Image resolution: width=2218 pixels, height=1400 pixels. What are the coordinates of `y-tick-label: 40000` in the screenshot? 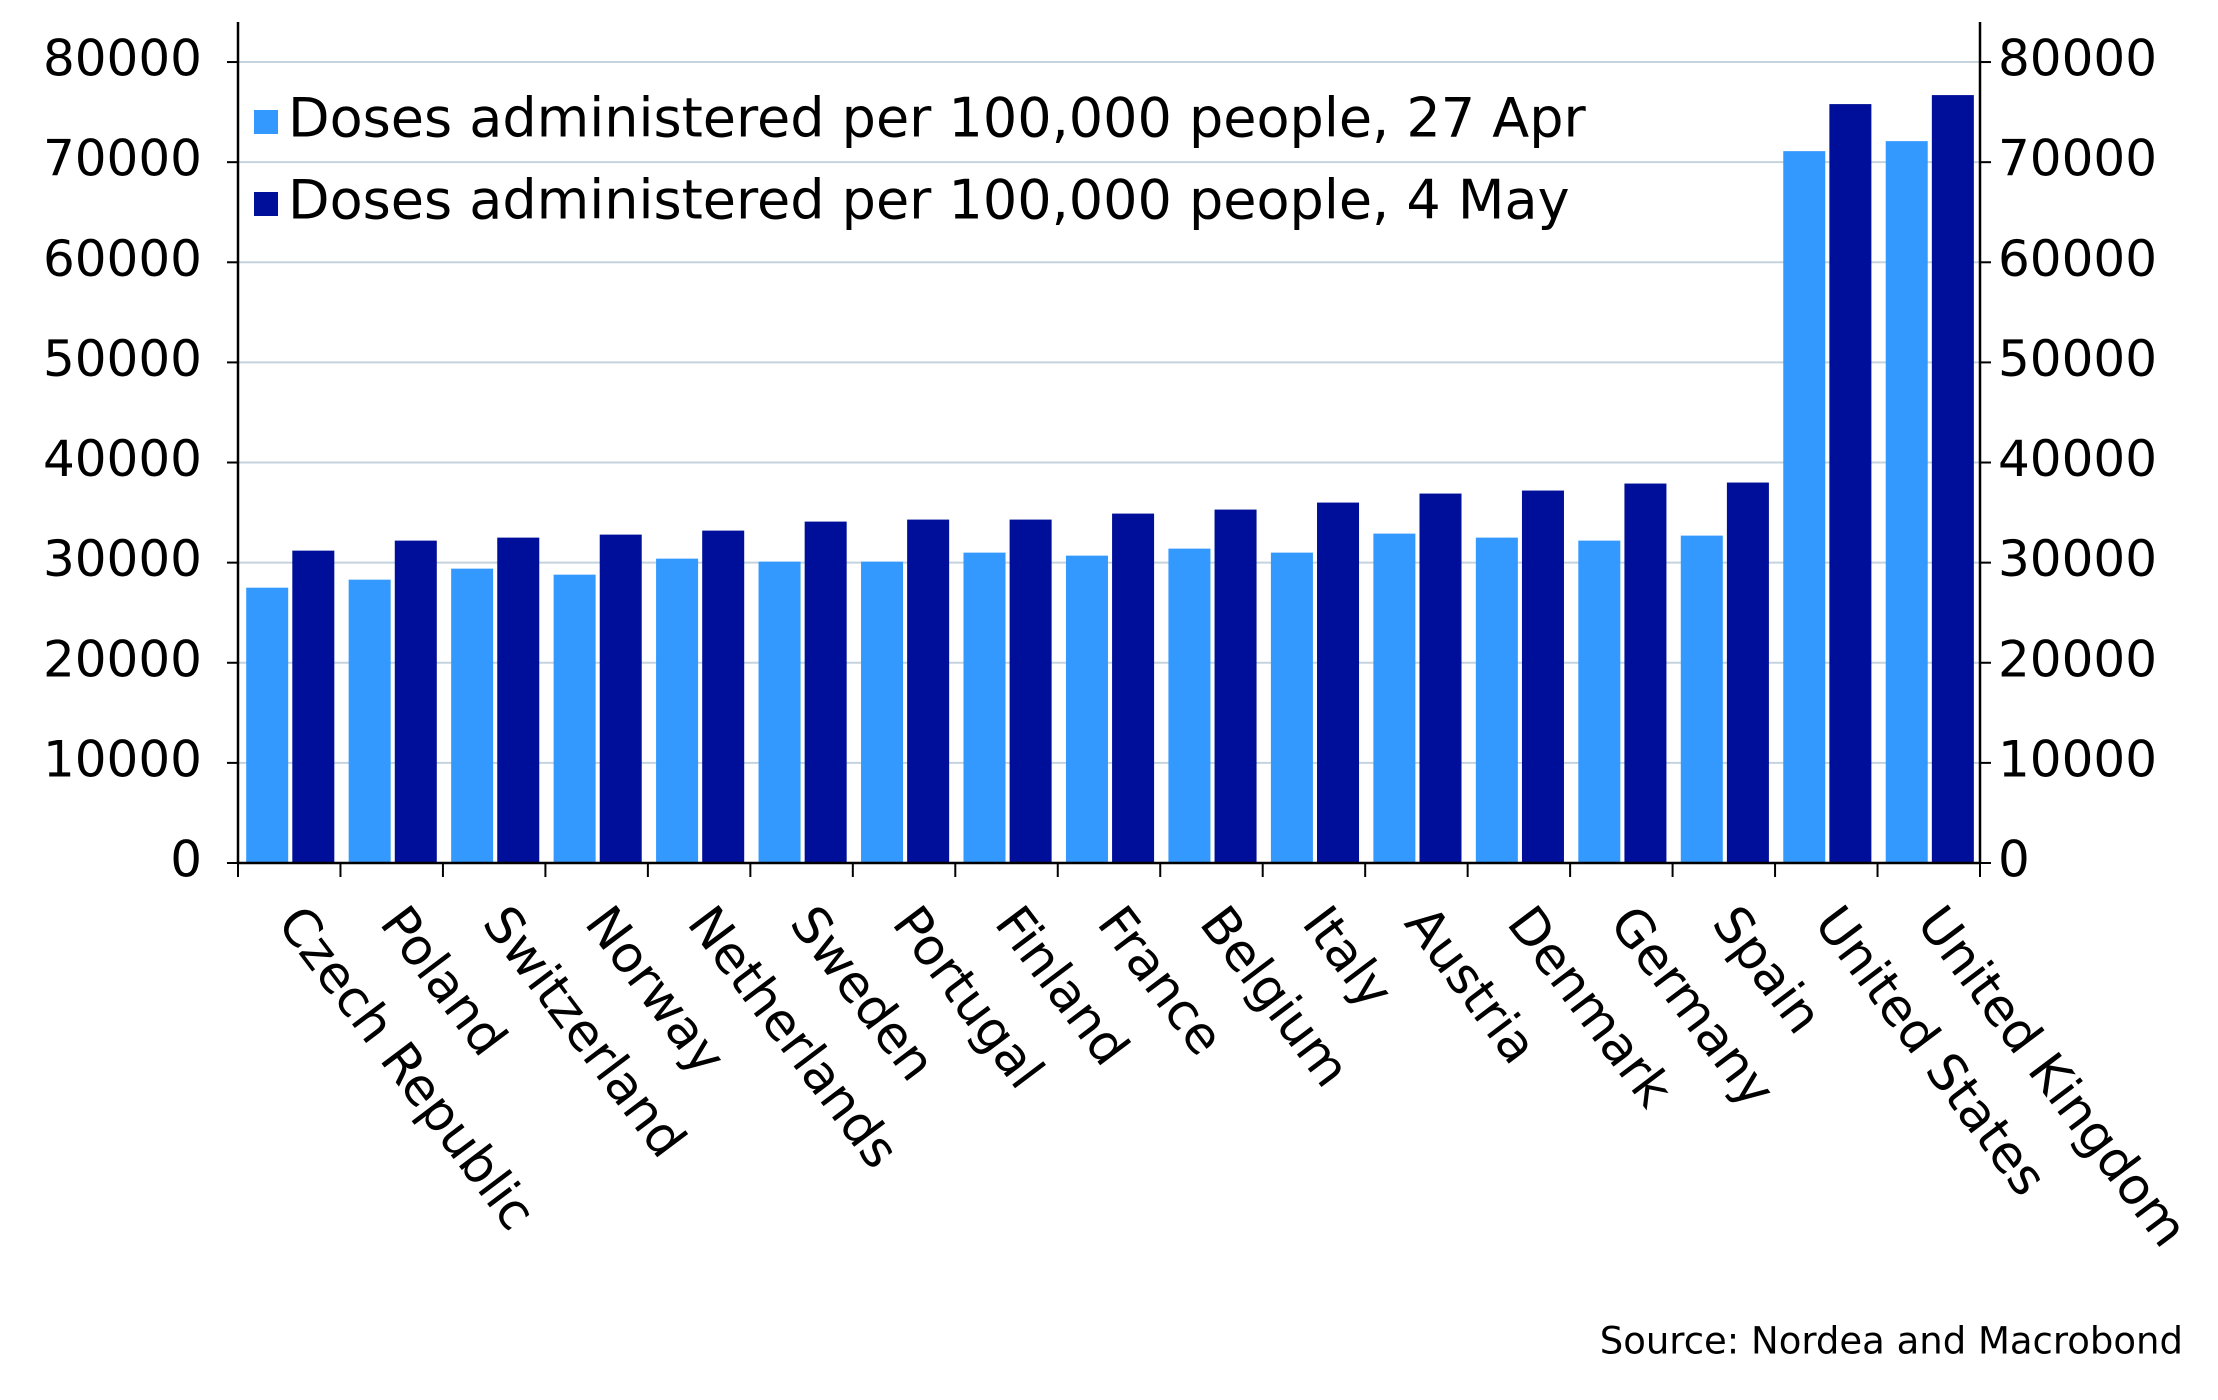 It's located at (122, 459).